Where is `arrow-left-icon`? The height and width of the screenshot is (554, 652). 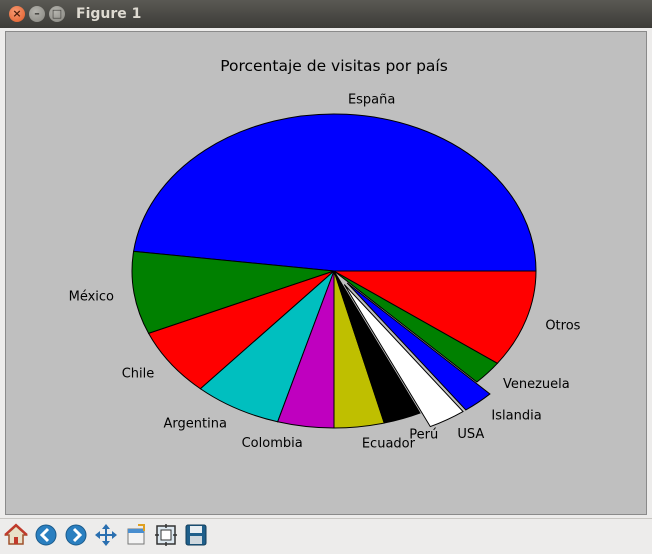
arrow-left-icon is located at coordinates (46, 535).